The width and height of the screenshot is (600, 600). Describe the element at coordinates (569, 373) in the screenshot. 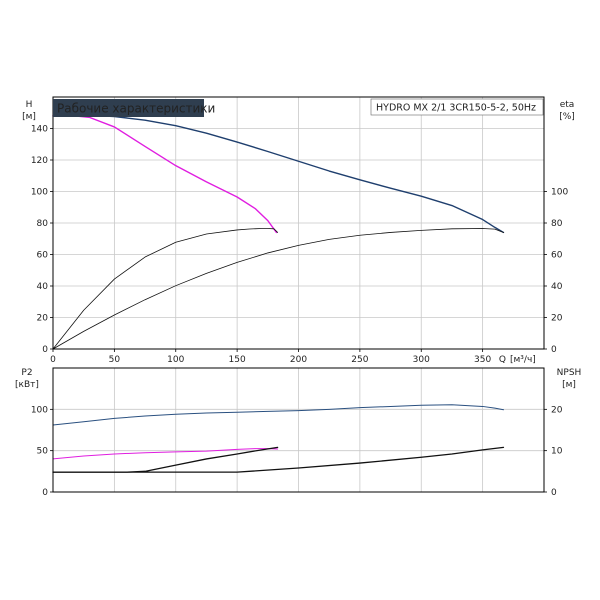

I see `npsh-axis-label: NPSH` at that location.